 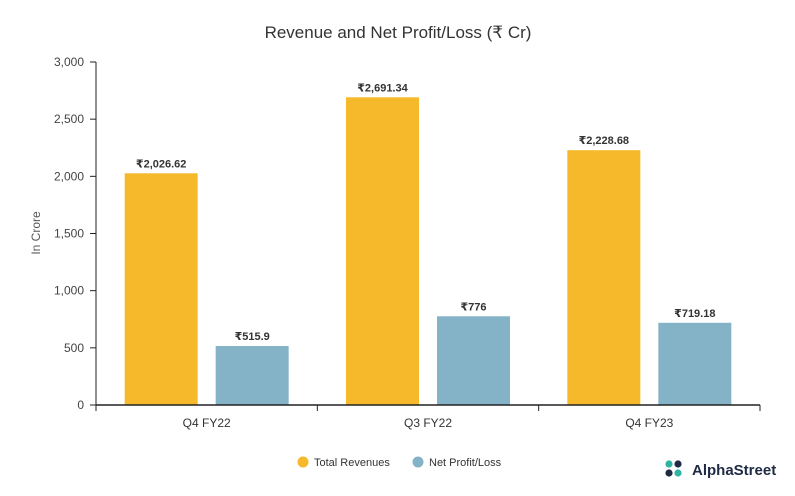 What do you see at coordinates (69, 119) in the screenshot?
I see `y-tick-label: 2,500` at bounding box center [69, 119].